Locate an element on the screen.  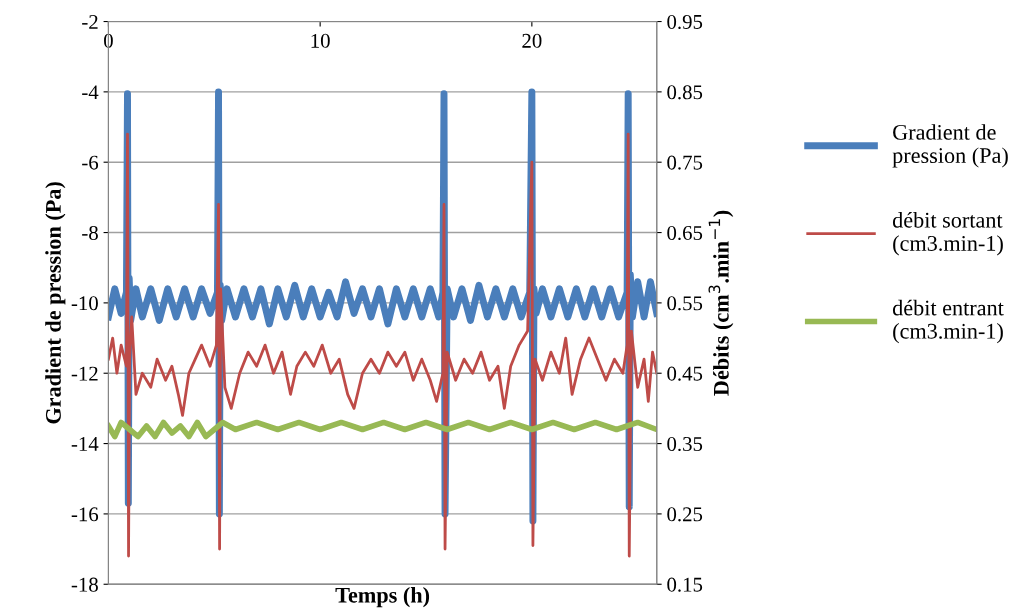
legend-label: débit entrant (cm3.min-1) is located at coordinates (948, 321).